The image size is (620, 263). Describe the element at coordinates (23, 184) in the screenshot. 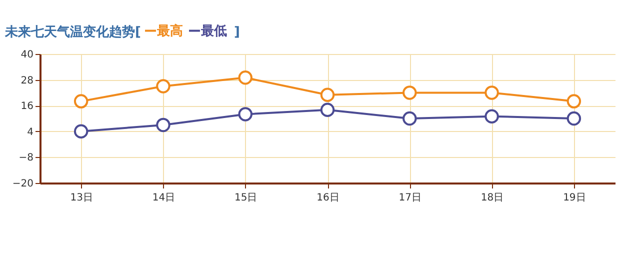

I see `y-tick-label: −20` at that location.